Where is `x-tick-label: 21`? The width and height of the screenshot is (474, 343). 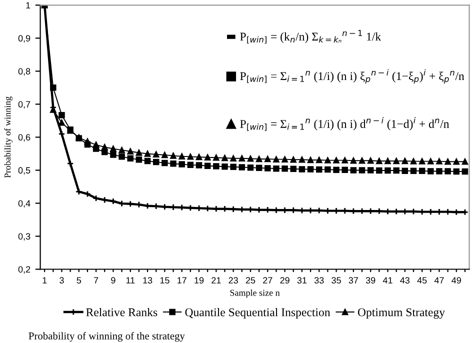
x-tick-label: 21 is located at coordinates (216, 280).